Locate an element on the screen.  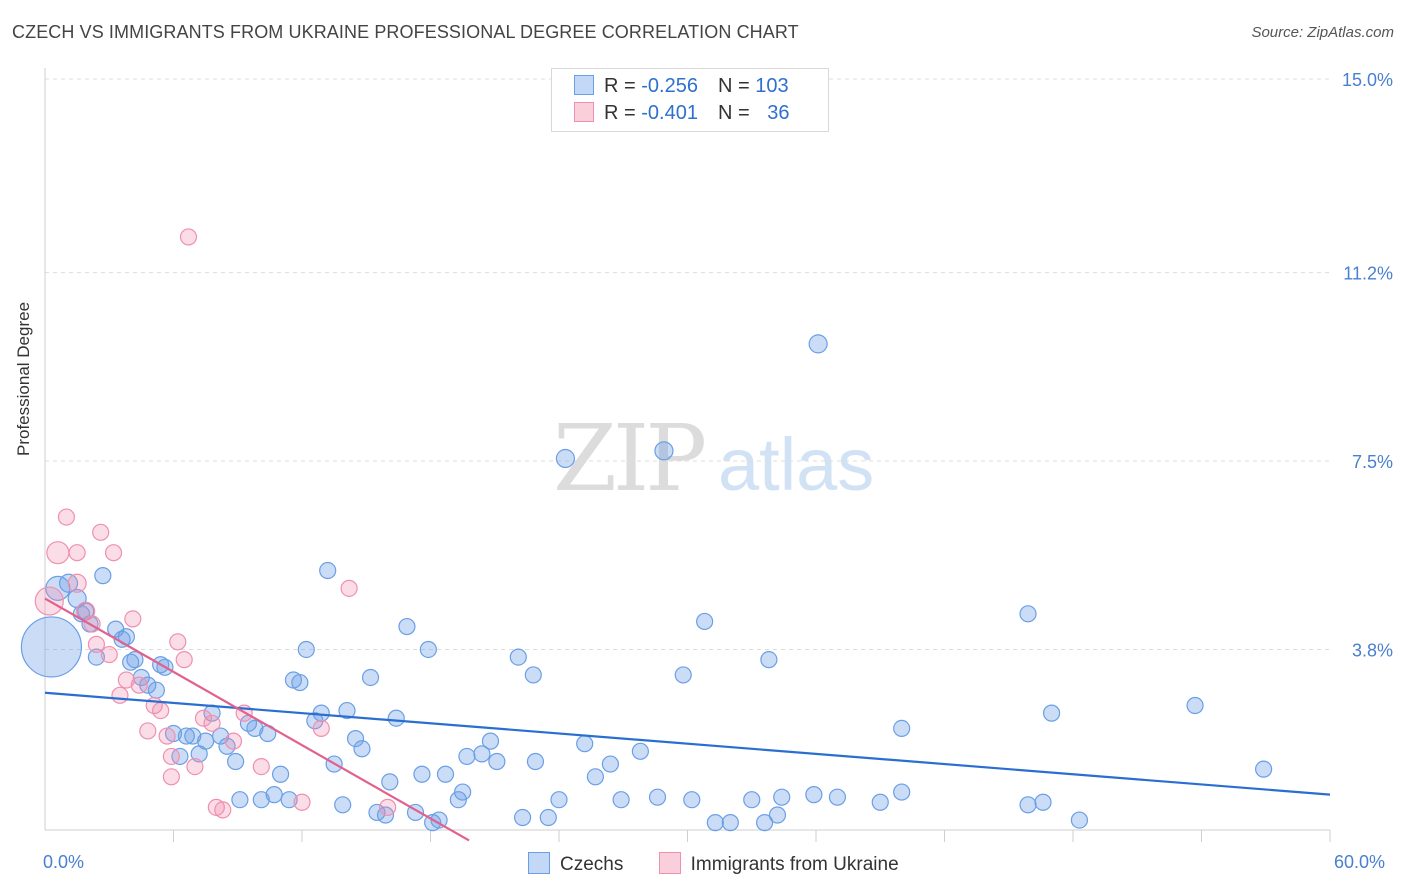
ukraine-n-value: 36 is located at coordinates (778, 113).